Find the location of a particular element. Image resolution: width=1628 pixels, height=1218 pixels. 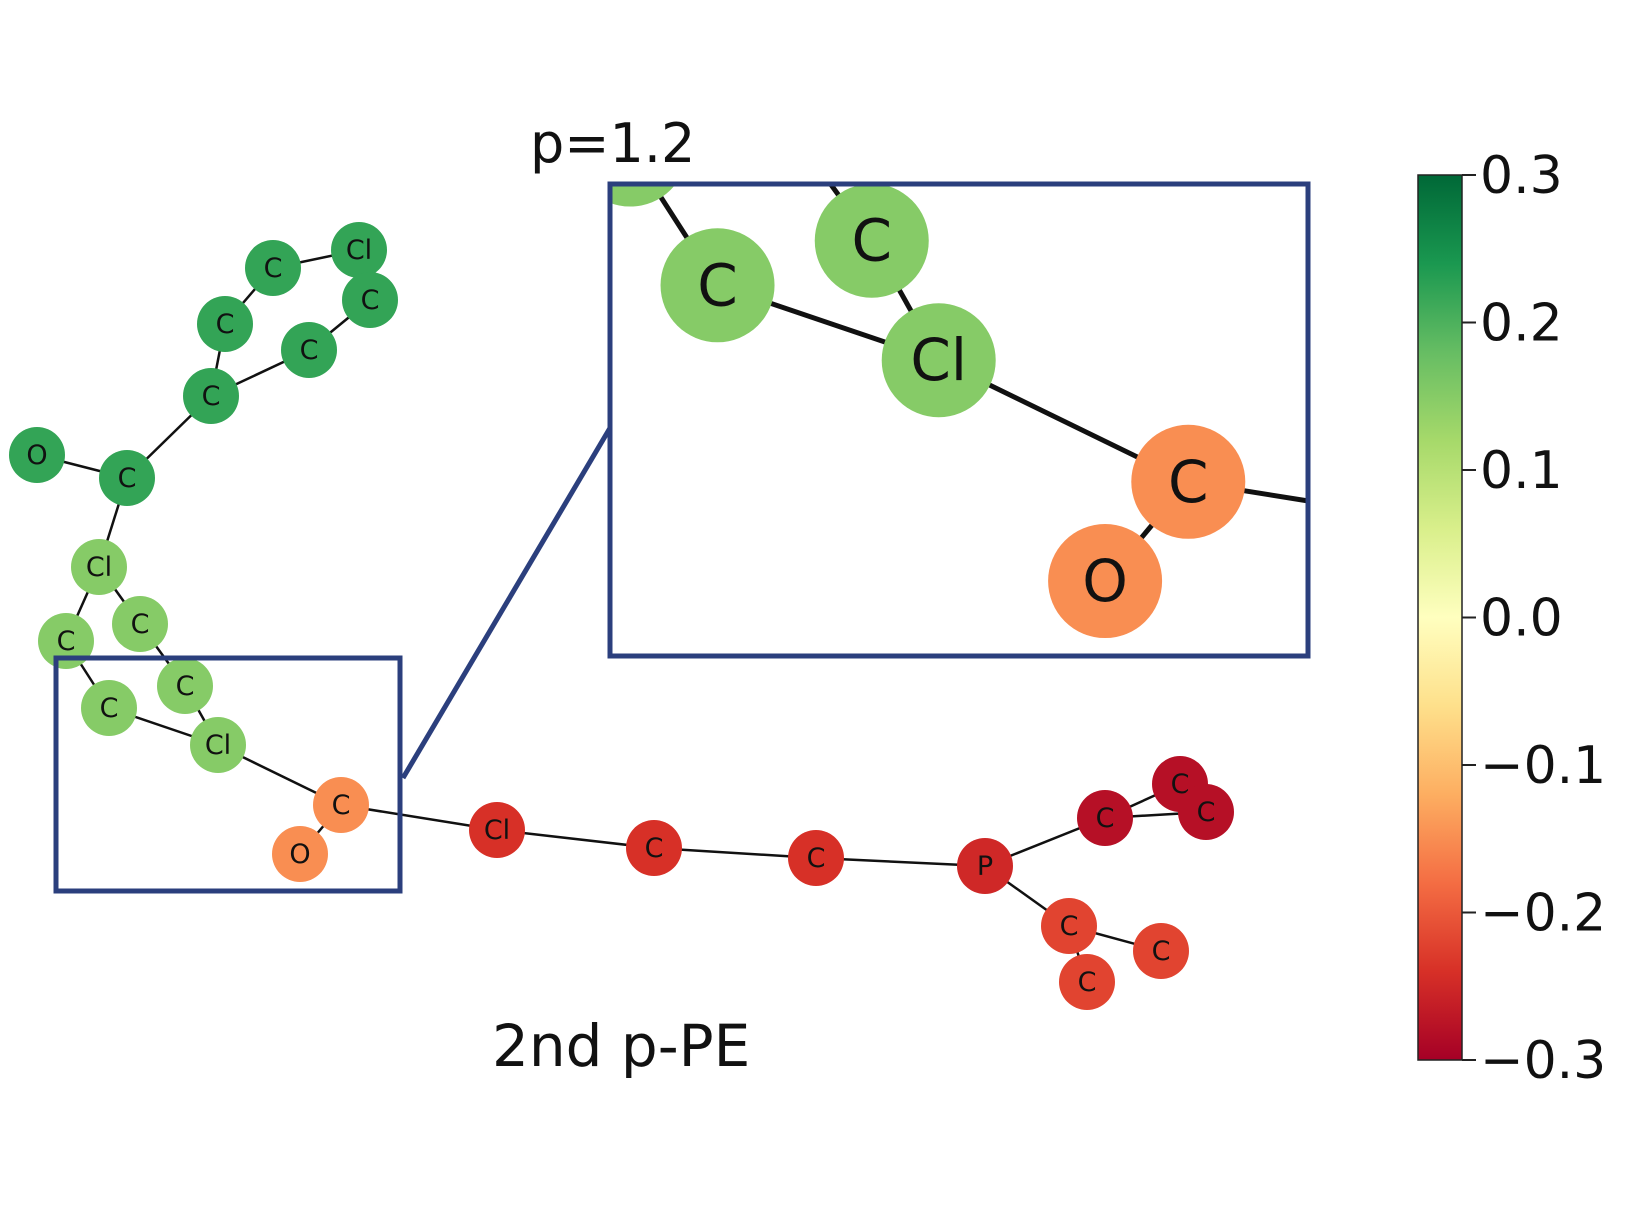

inset-atom-n10: C is located at coordinates (780, 115).